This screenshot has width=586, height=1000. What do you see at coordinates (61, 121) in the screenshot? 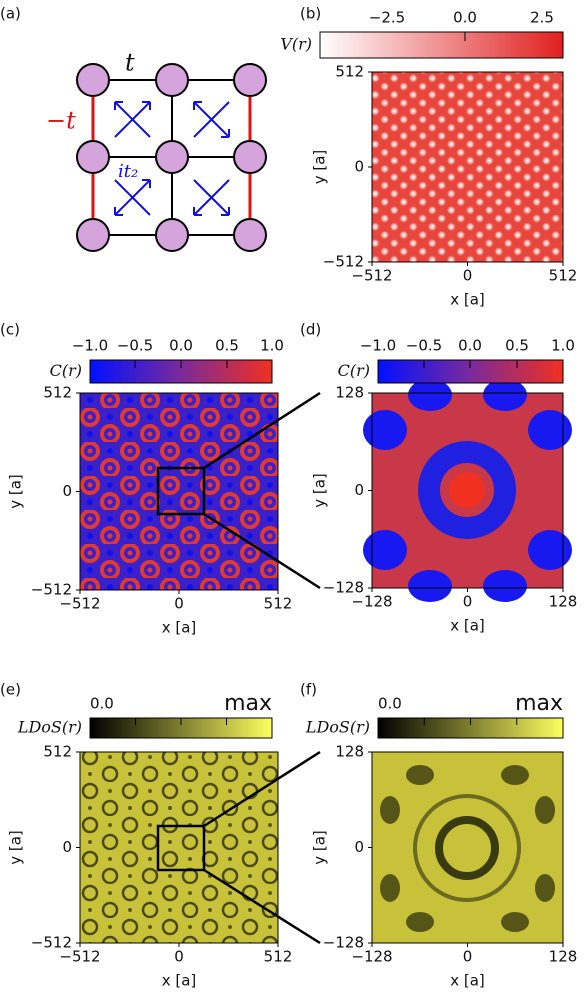
I see `hopping-label: −t` at bounding box center [61, 121].